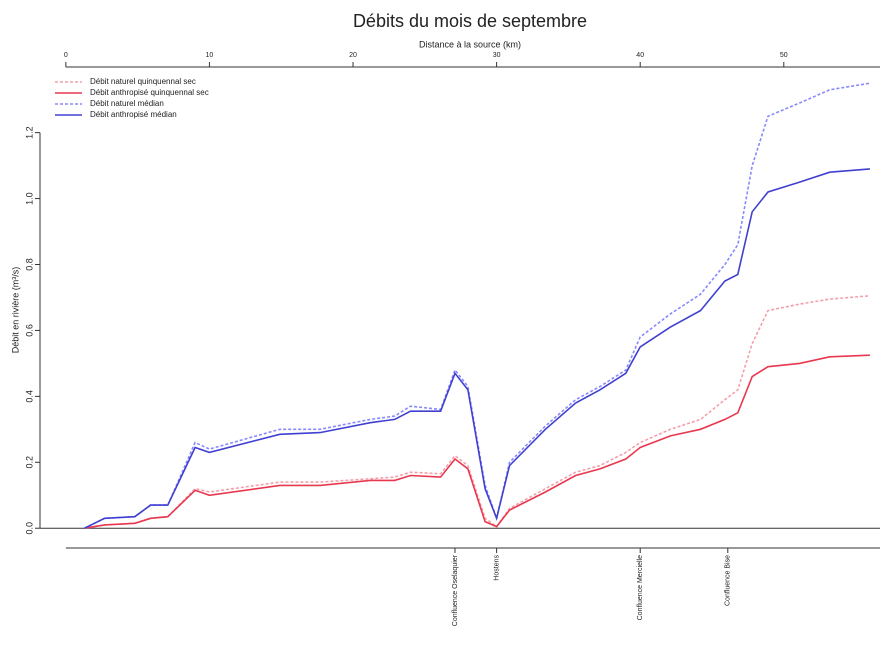  I want to click on x-tick-label: 30, so click(497, 55).